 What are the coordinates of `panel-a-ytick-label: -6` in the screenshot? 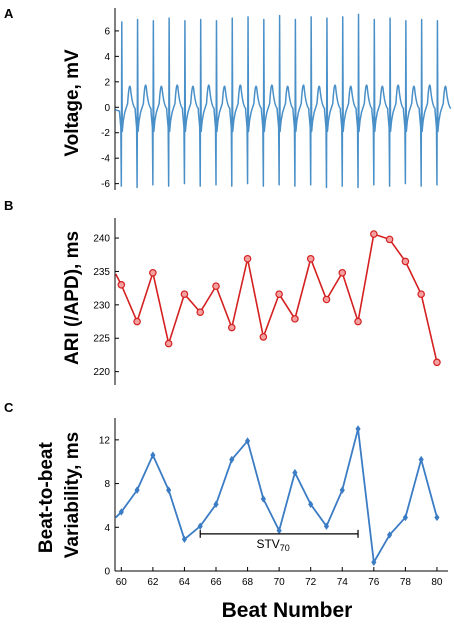 It's located at (105, 184).